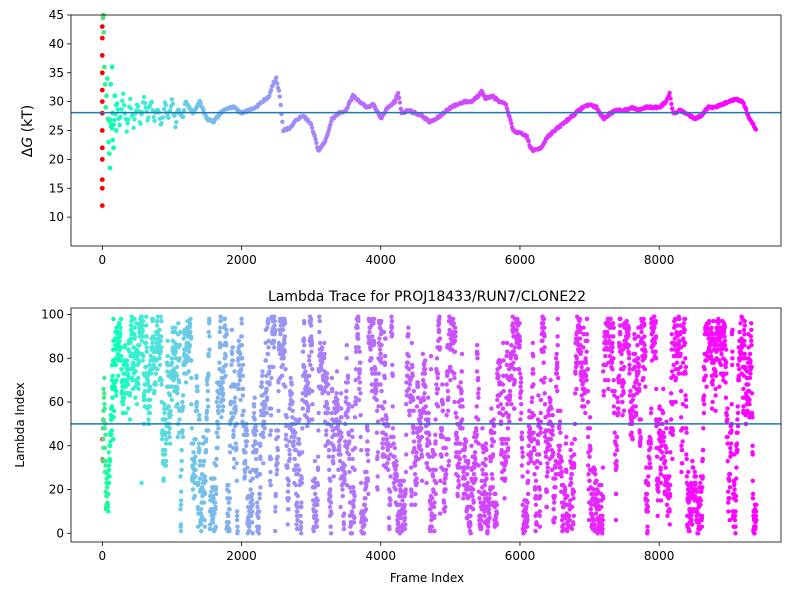  Describe the element at coordinates (380, 260) in the screenshot. I see `x-tick-label: 4000` at that location.